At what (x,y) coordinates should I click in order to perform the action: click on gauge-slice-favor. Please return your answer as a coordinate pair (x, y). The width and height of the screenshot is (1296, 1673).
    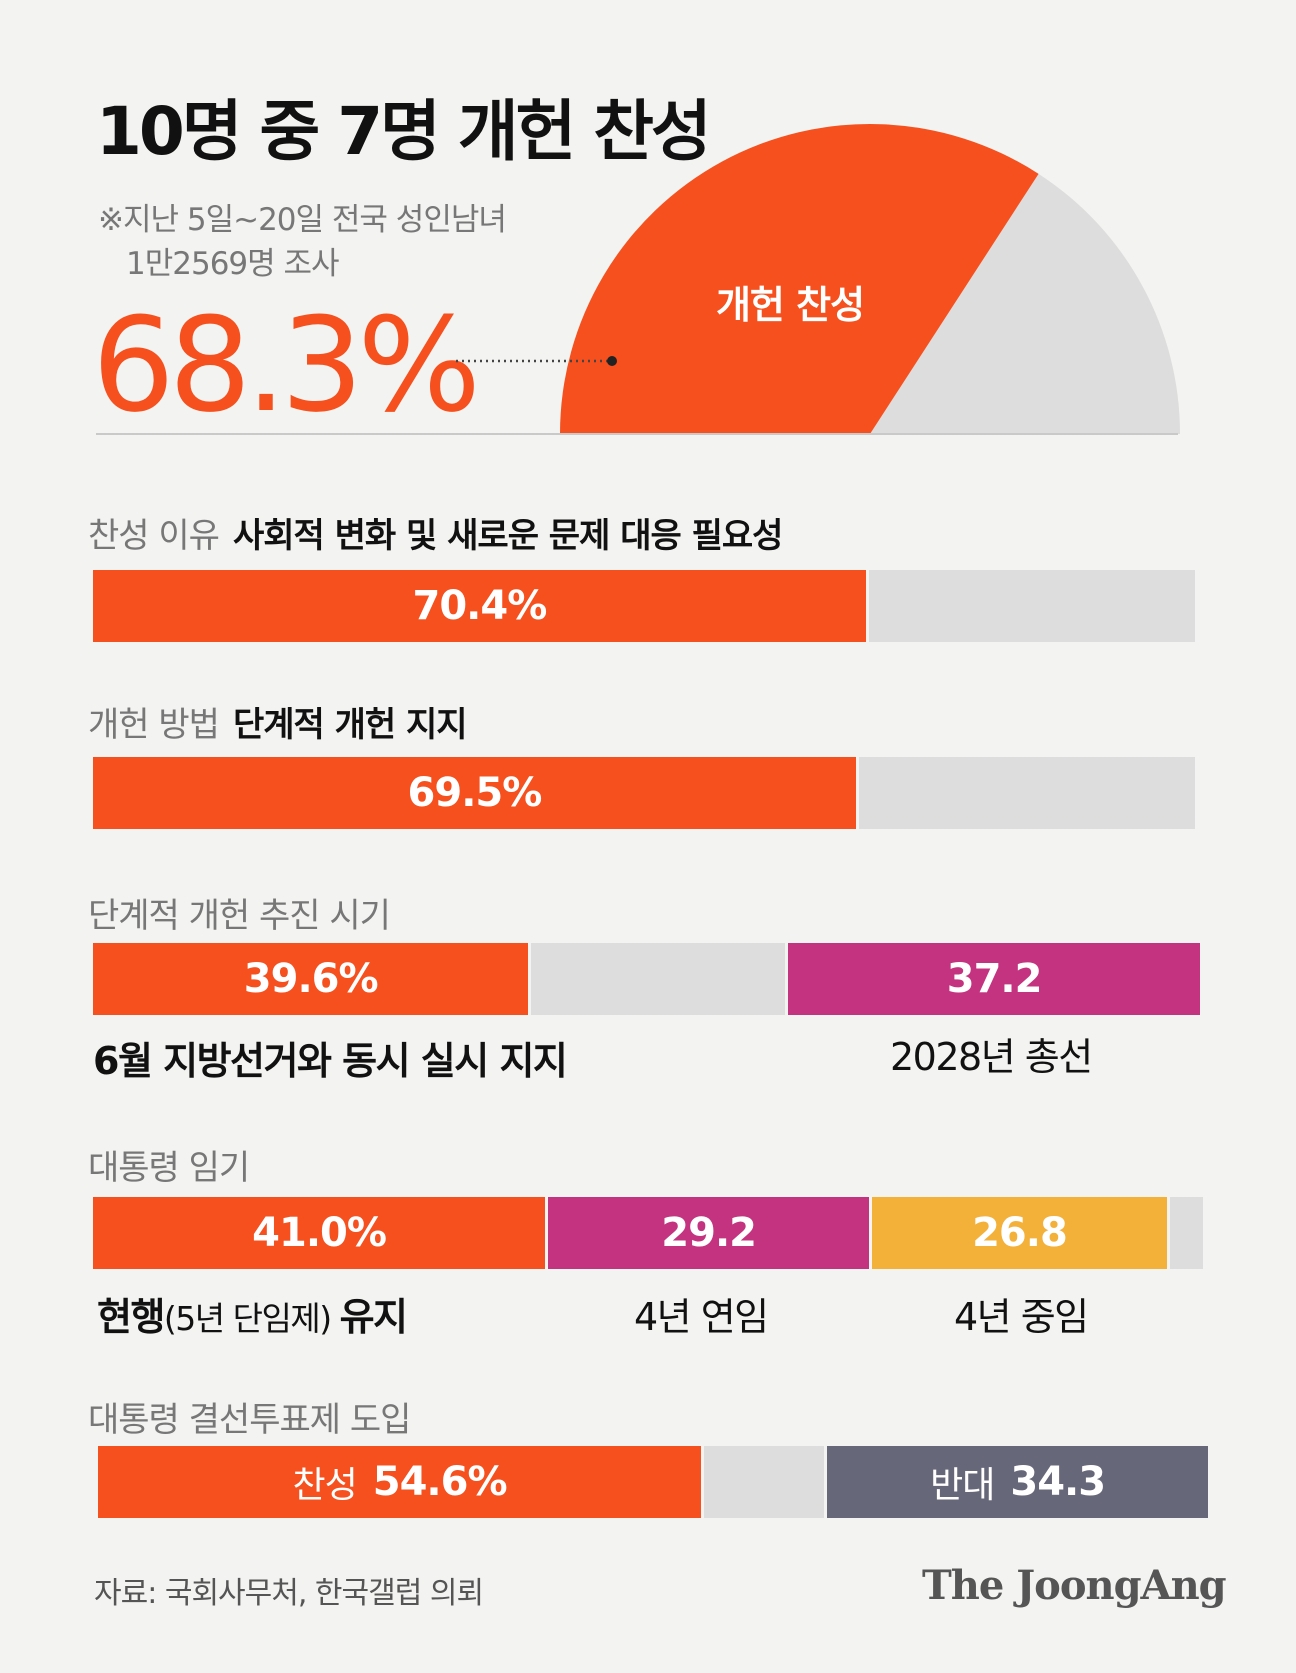
    Looking at the image, I should click on (799, 279).